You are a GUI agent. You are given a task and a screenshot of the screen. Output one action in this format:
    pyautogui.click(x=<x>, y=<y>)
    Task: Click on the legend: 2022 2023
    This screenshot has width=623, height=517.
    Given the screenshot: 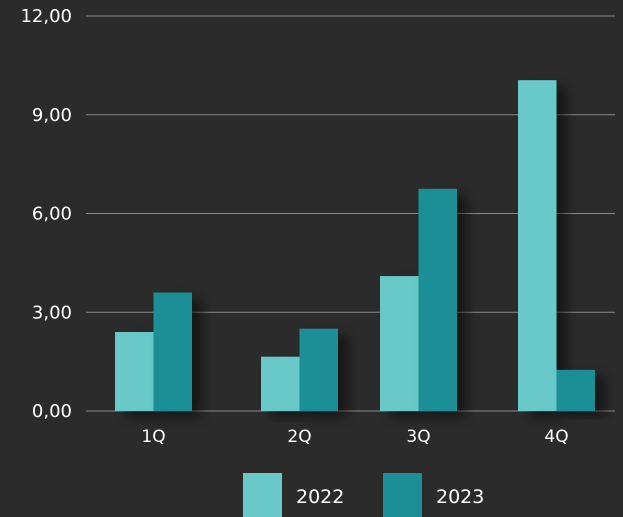 What is the action you would take?
    pyautogui.click(x=363, y=495)
    